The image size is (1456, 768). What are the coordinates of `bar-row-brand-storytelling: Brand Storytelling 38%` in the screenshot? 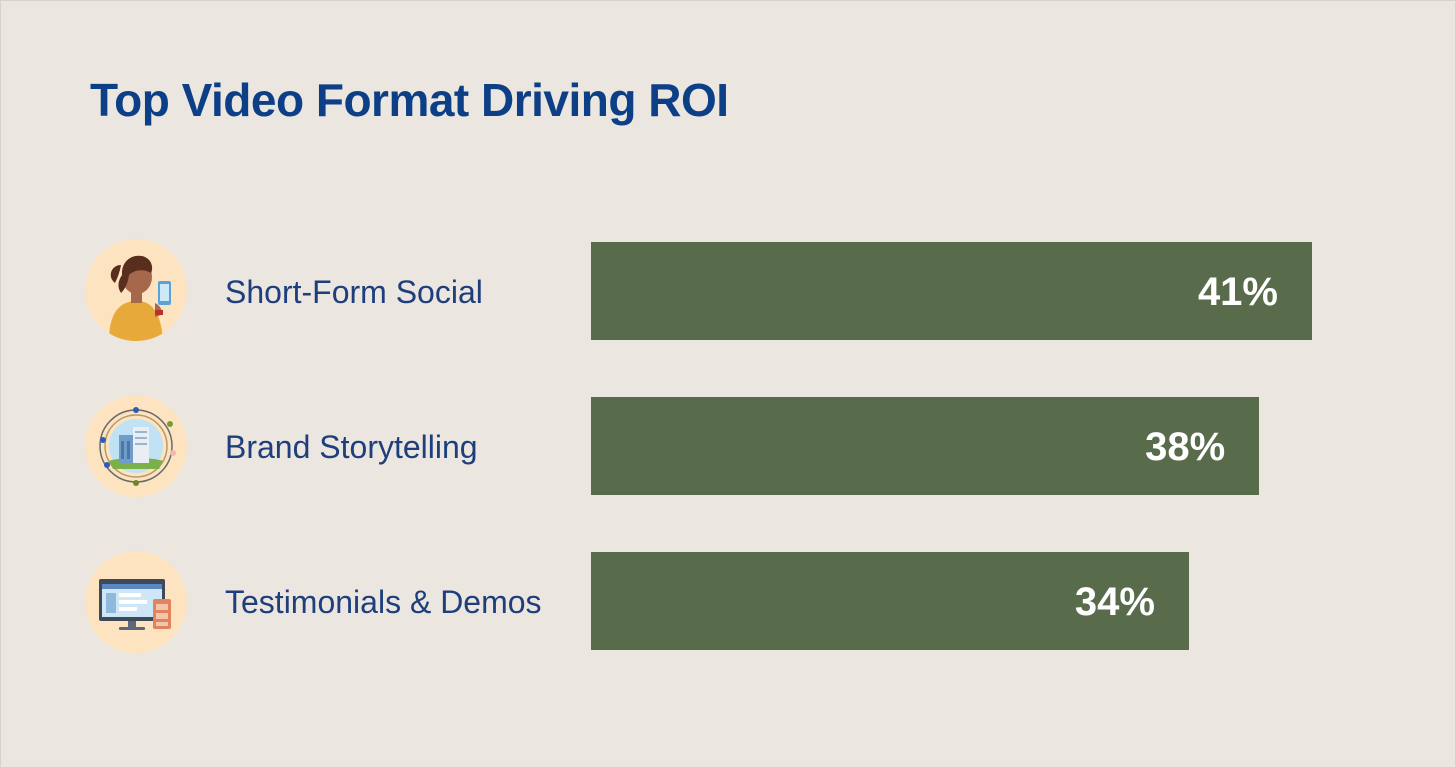 It's located at (728, 446).